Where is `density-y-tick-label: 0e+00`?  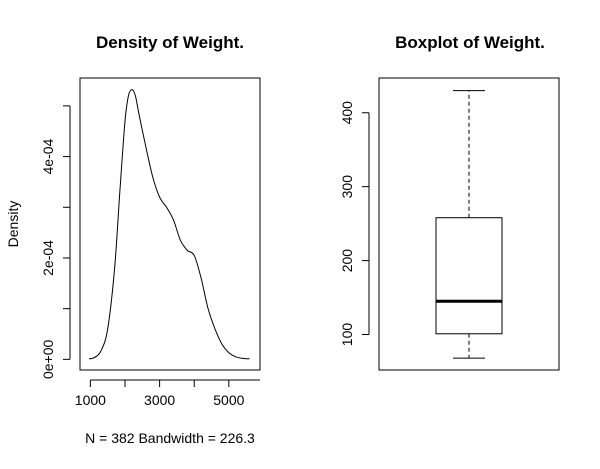 density-y-tick-label: 0e+00 is located at coordinates (48, 359).